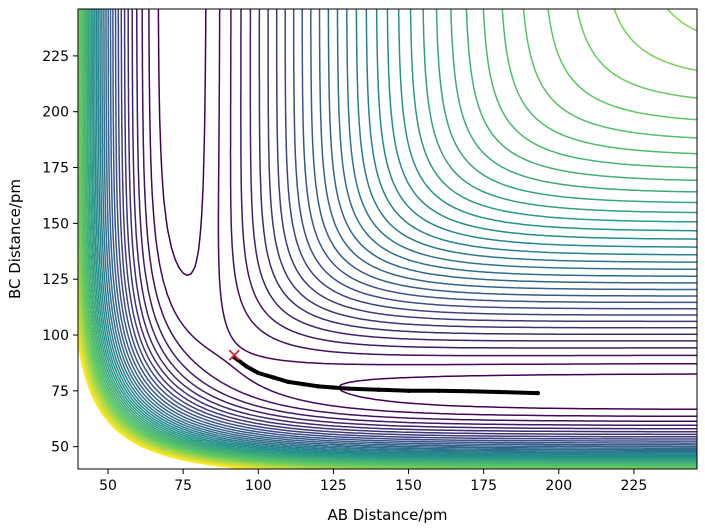 The image size is (705, 530). I want to click on y-tick-label: 100, so click(55, 336).